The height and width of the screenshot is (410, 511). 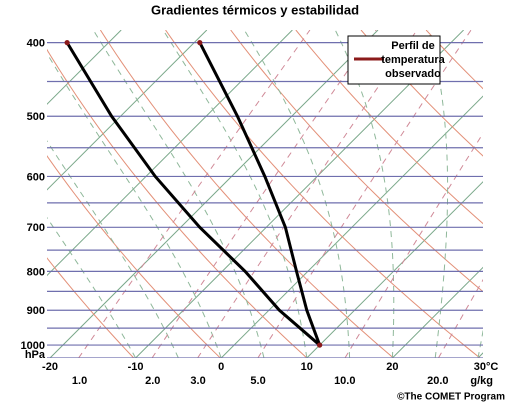 What do you see at coordinates (486, 367) in the screenshot?
I see `x-tick-label: 30°C` at bounding box center [486, 367].